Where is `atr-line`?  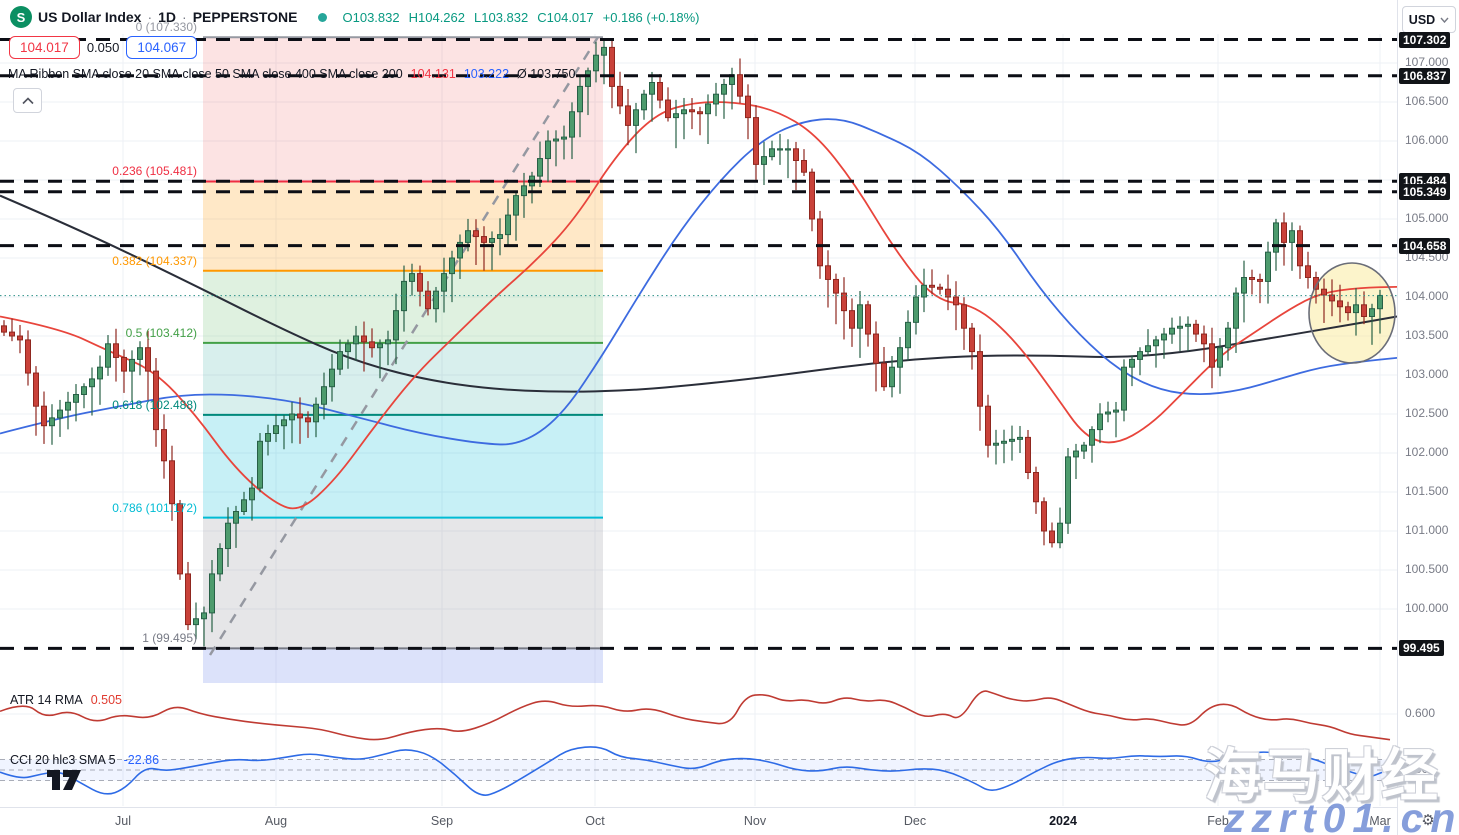 atr-line is located at coordinates (695, 715).